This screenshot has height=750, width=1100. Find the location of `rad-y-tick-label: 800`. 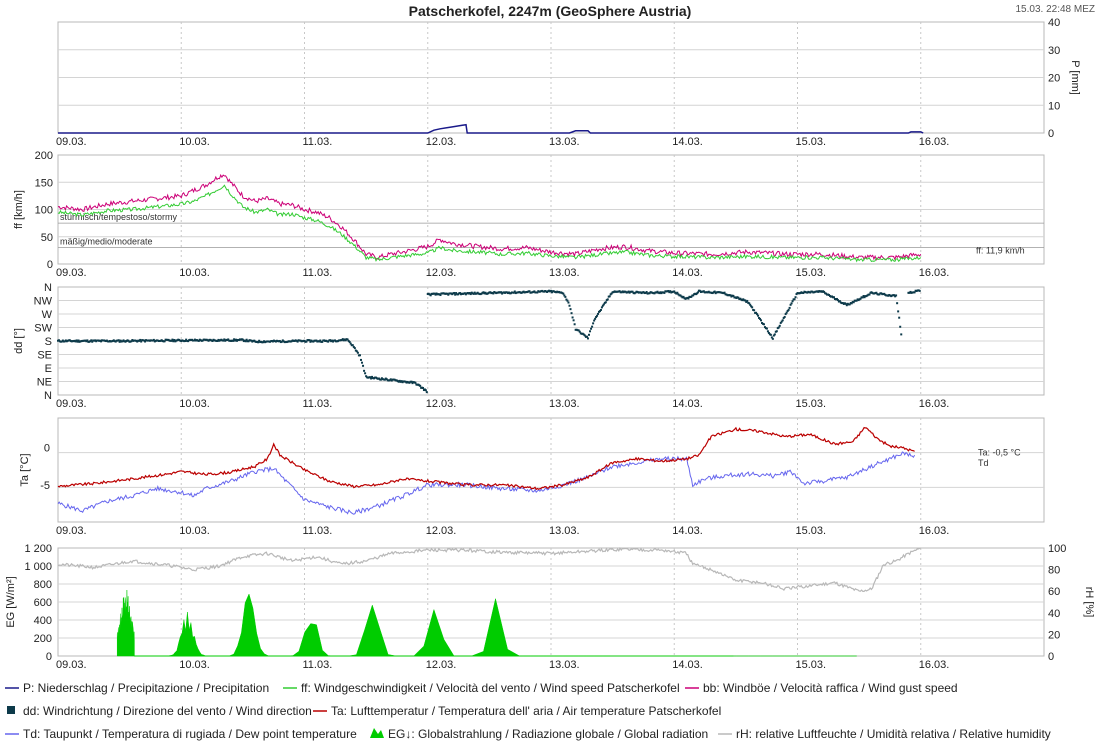

rad-y-tick-label: 800 is located at coordinates (43, 585).